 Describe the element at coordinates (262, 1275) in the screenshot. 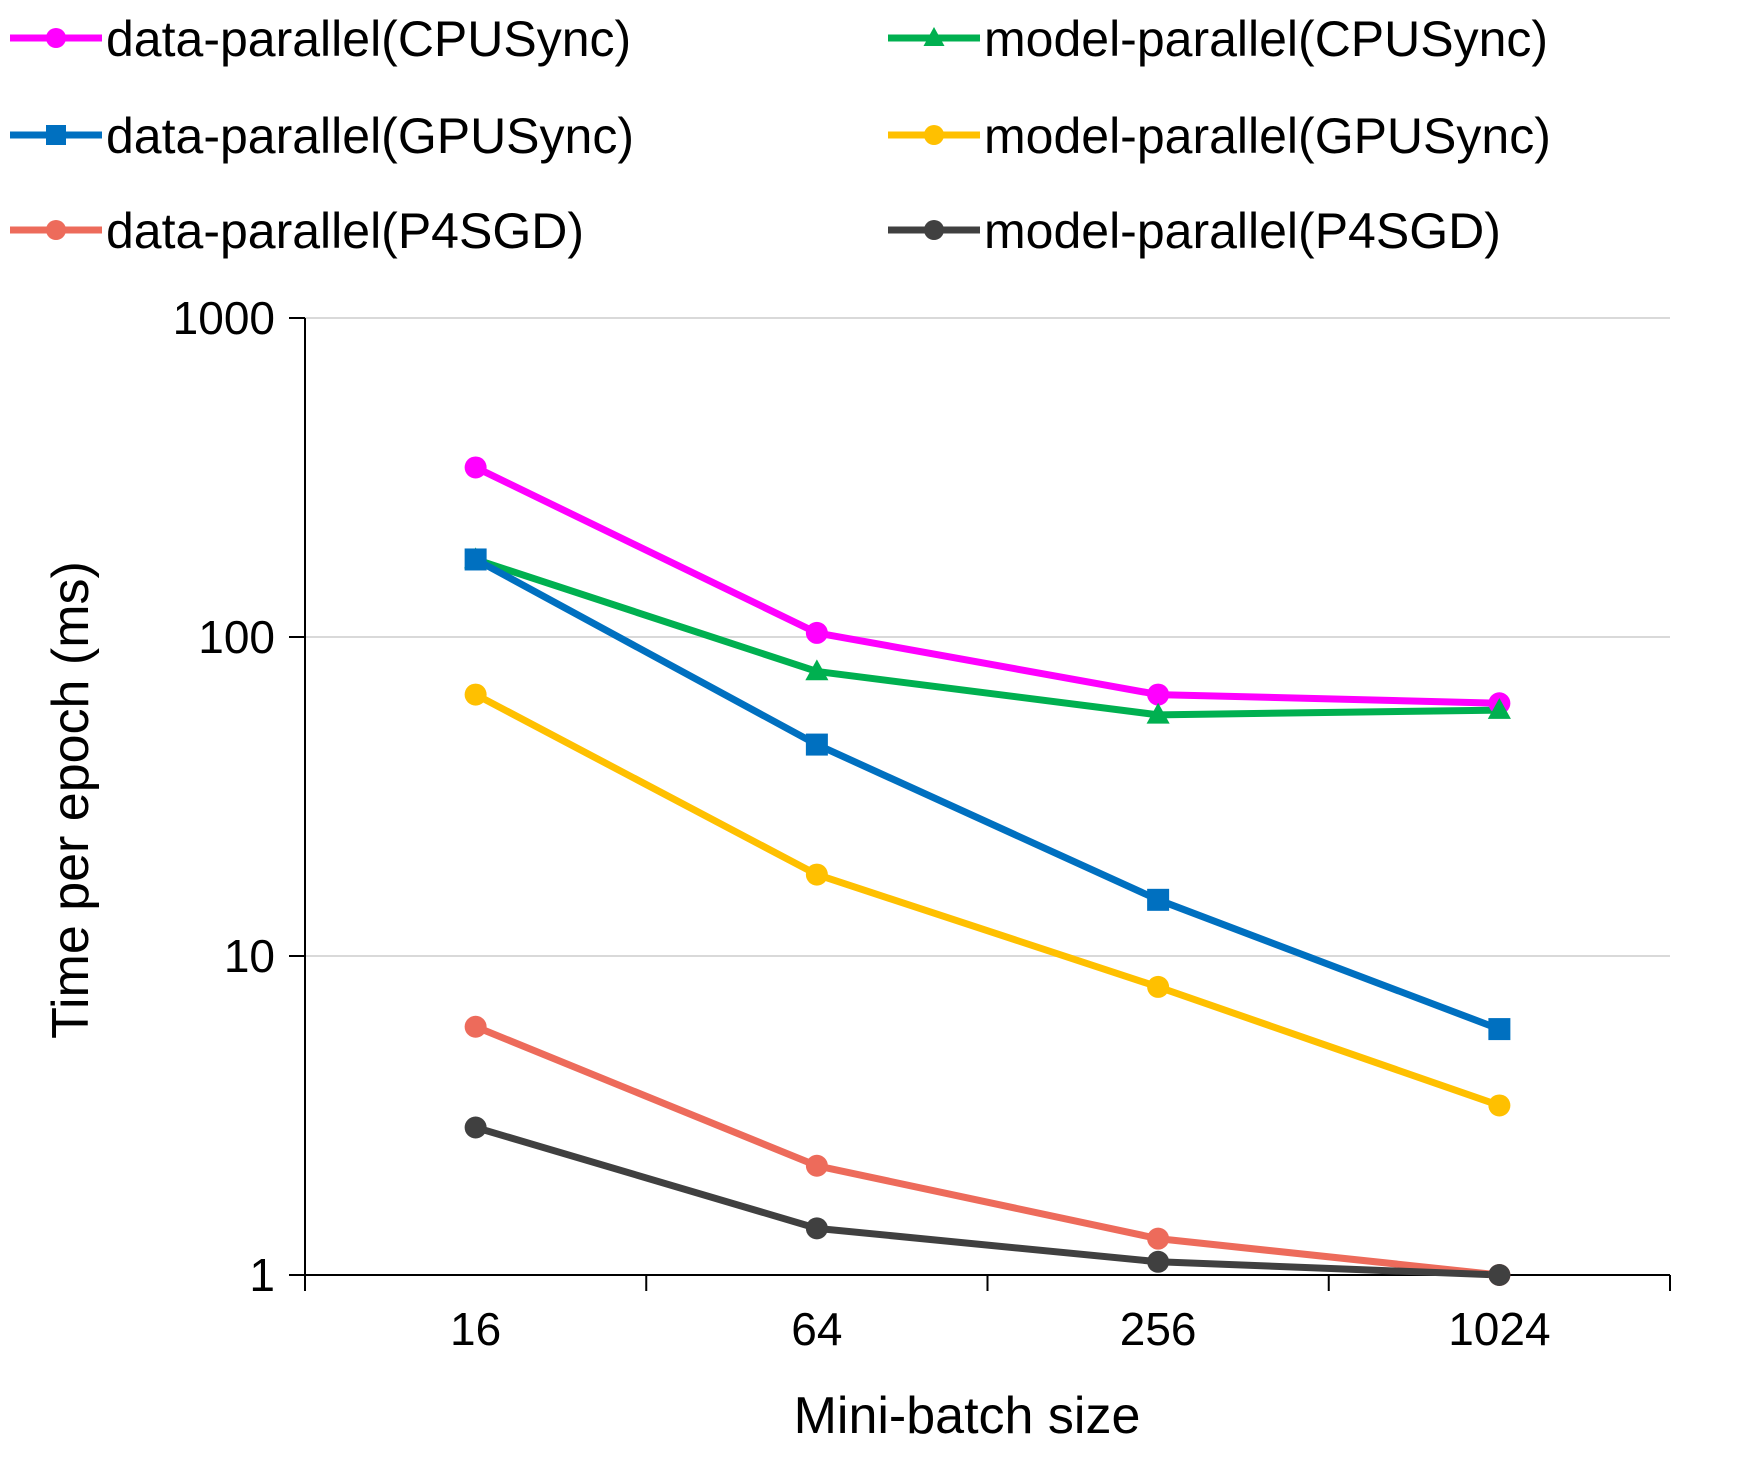

I see `y-tick-label: 1` at that location.